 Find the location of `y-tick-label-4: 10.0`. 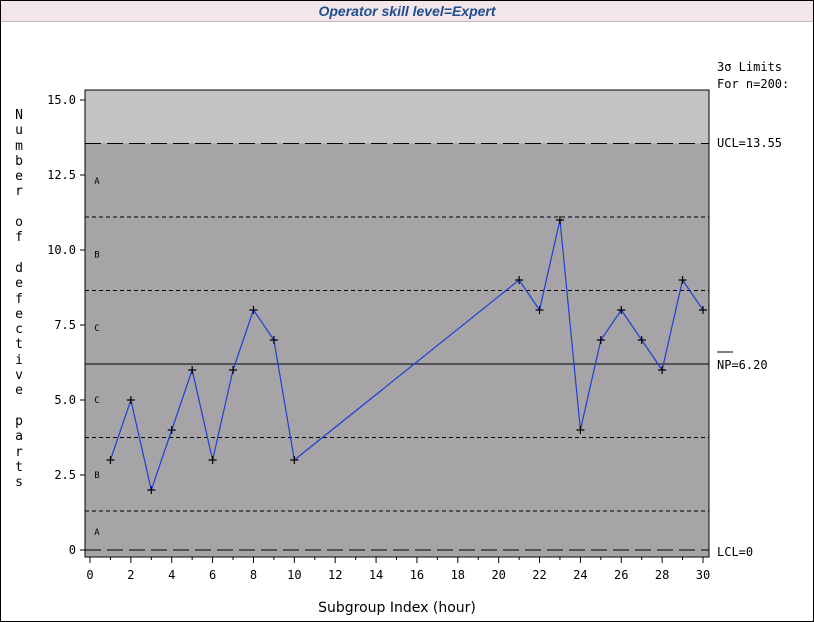

y-tick-label-4: 10.0 is located at coordinates (61, 250).